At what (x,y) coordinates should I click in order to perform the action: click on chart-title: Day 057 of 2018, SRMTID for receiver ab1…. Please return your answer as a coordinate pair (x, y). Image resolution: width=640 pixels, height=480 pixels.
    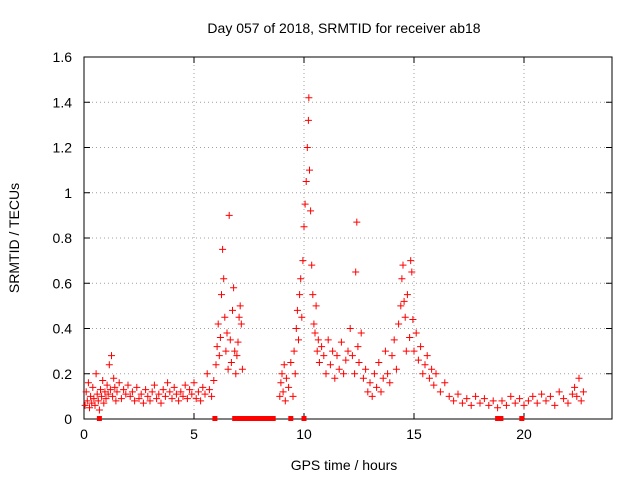
    Looking at the image, I should click on (343, 28).